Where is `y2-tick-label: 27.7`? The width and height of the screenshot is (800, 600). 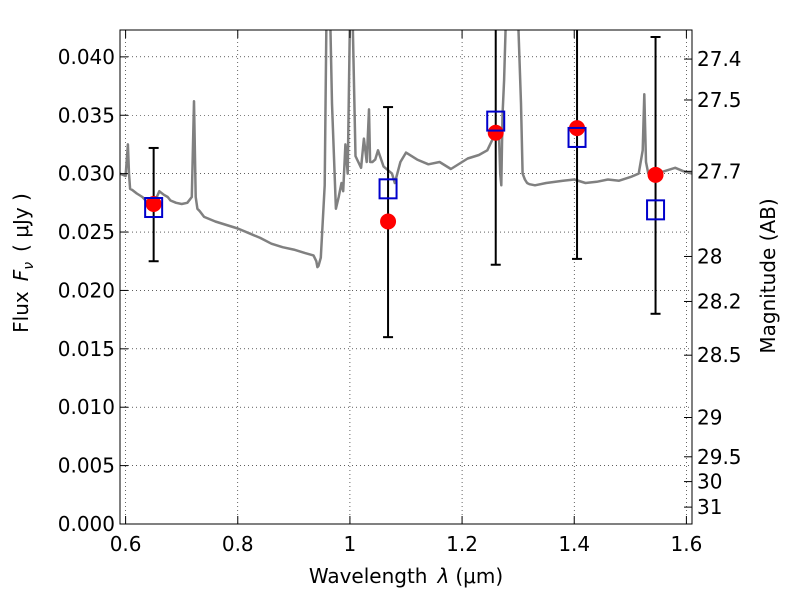
y2-tick-label: 27.7 is located at coordinates (719, 171).